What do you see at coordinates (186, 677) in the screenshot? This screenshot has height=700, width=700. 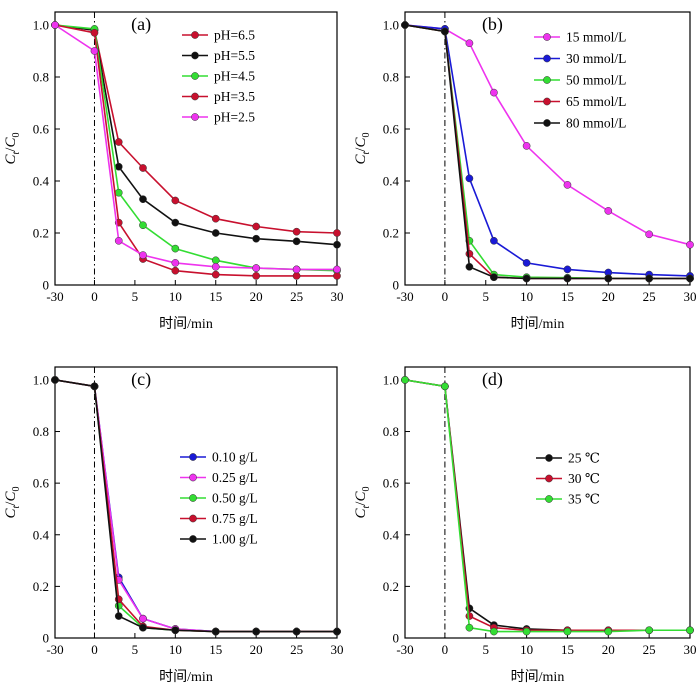 I see `x-axis-label: 时间/min` at bounding box center [186, 677].